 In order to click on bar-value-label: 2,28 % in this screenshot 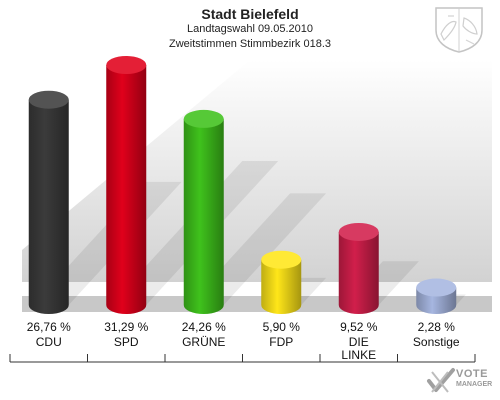, I will do `click(436, 327)`.